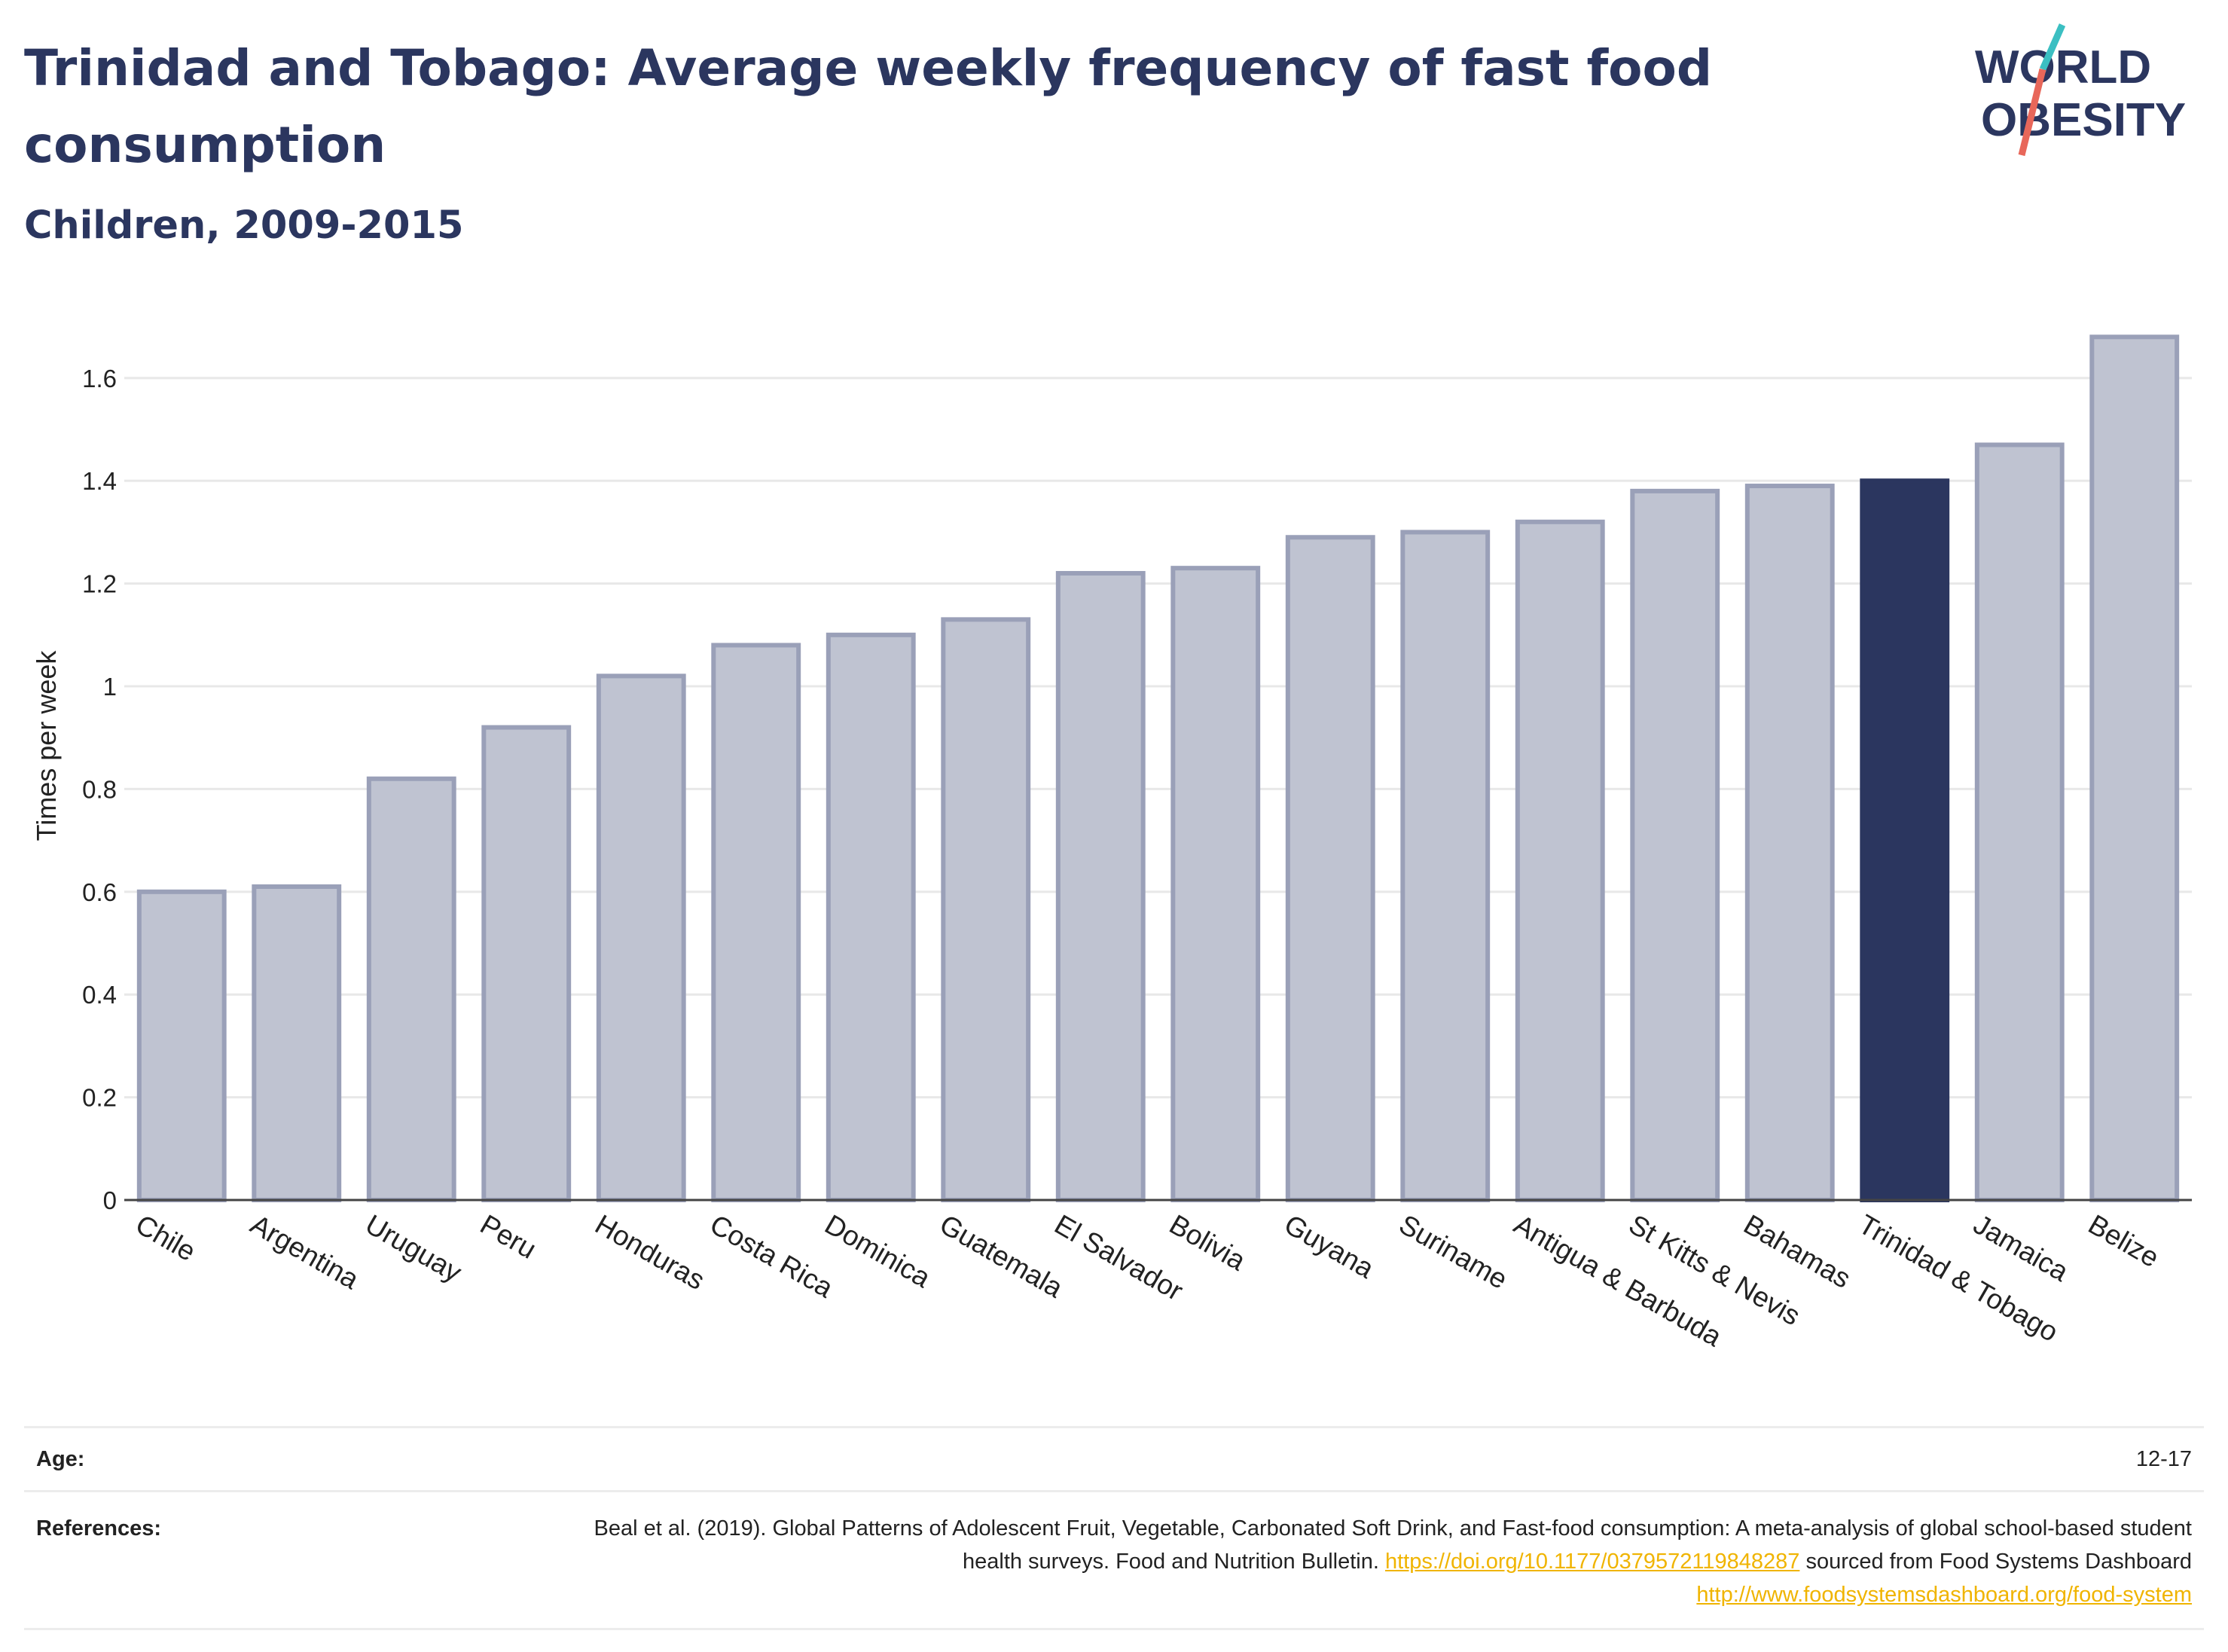  Describe the element at coordinates (1998, 1562) in the screenshot. I see `reference-source: sourced from Food Systems Dashboard` at that location.